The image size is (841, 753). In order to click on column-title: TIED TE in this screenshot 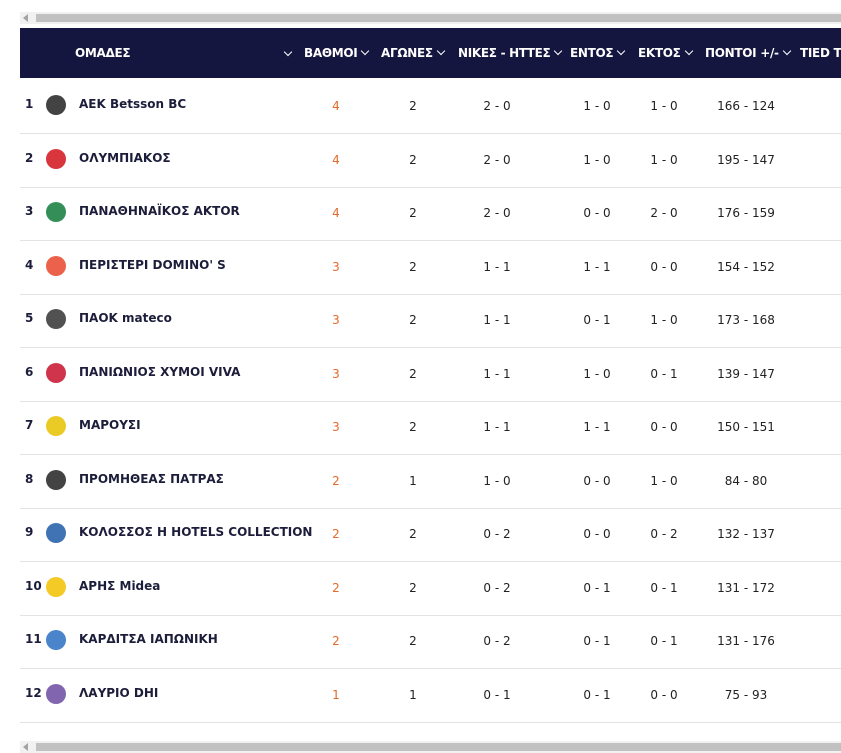, I will do `click(820, 53)`.